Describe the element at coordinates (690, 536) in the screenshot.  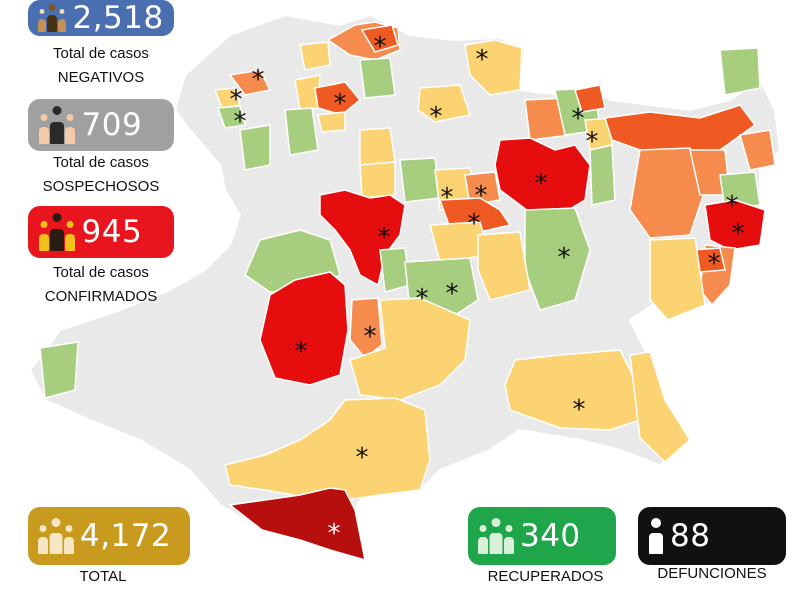
I see `defunciones-value: 88` at that location.